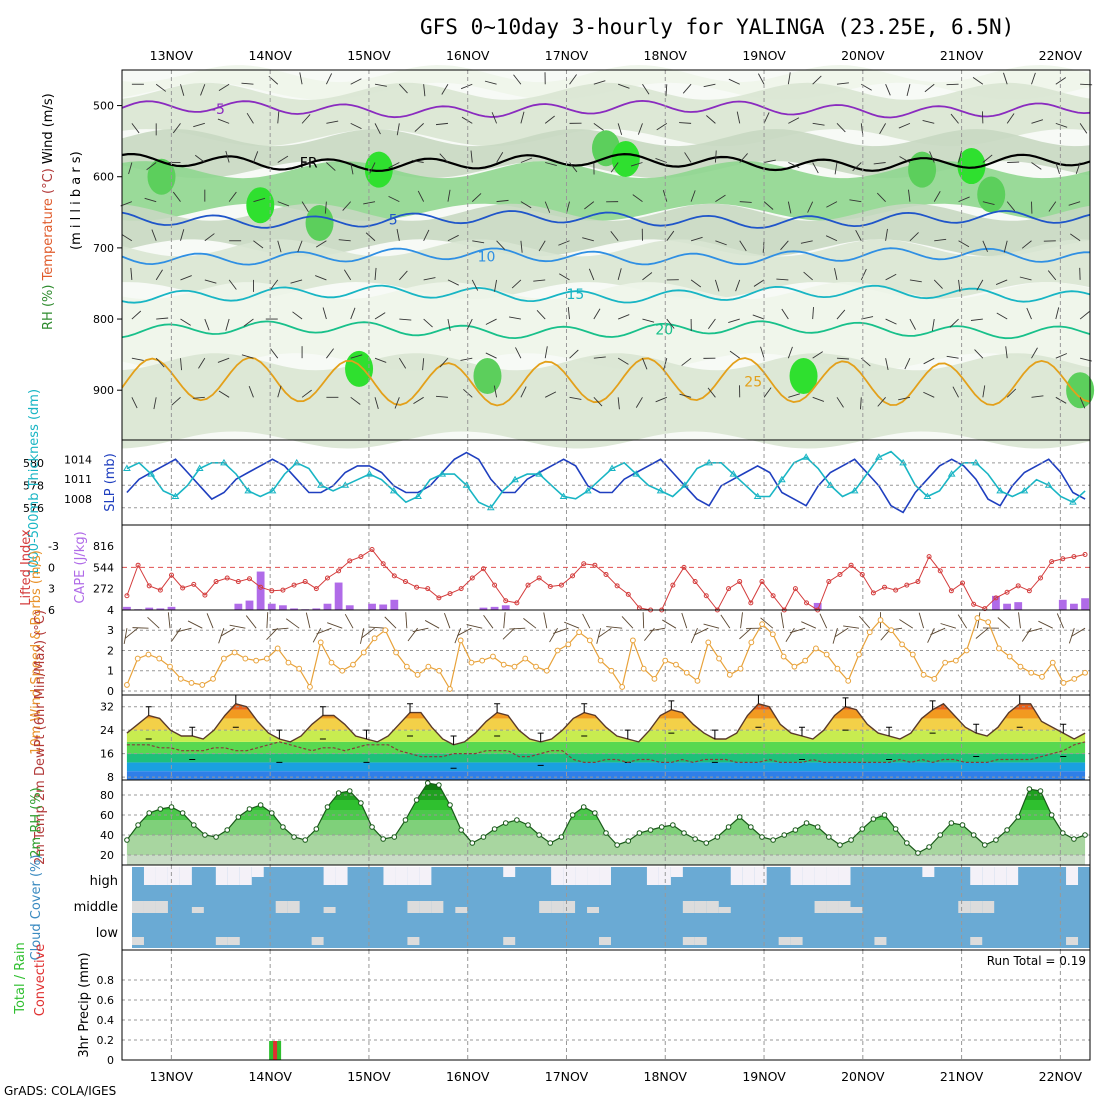 Image resolution: width=1100 pixels, height=1100 pixels. I want to click on dewpoint-line, so click(606, 752).